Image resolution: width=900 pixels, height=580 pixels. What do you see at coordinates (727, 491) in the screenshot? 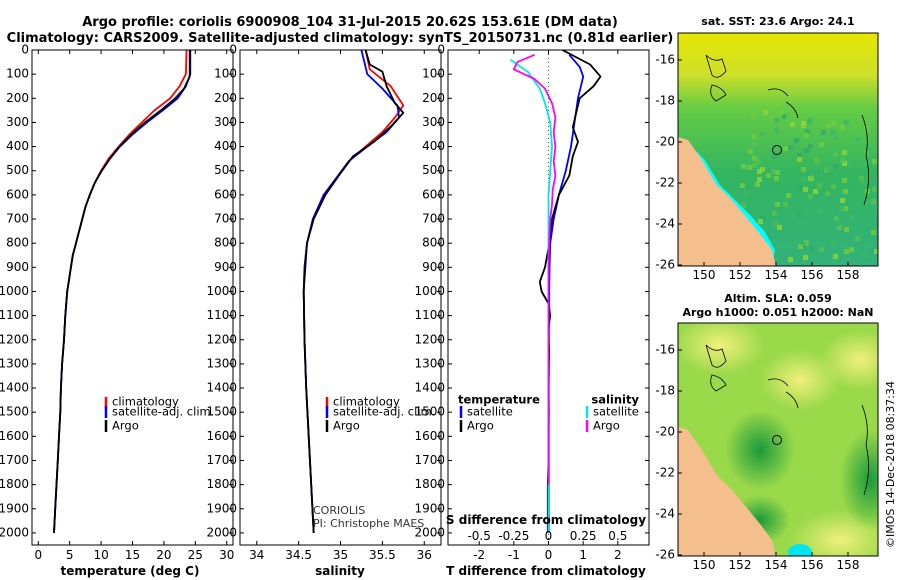
I see `land-mass` at bounding box center [727, 491].